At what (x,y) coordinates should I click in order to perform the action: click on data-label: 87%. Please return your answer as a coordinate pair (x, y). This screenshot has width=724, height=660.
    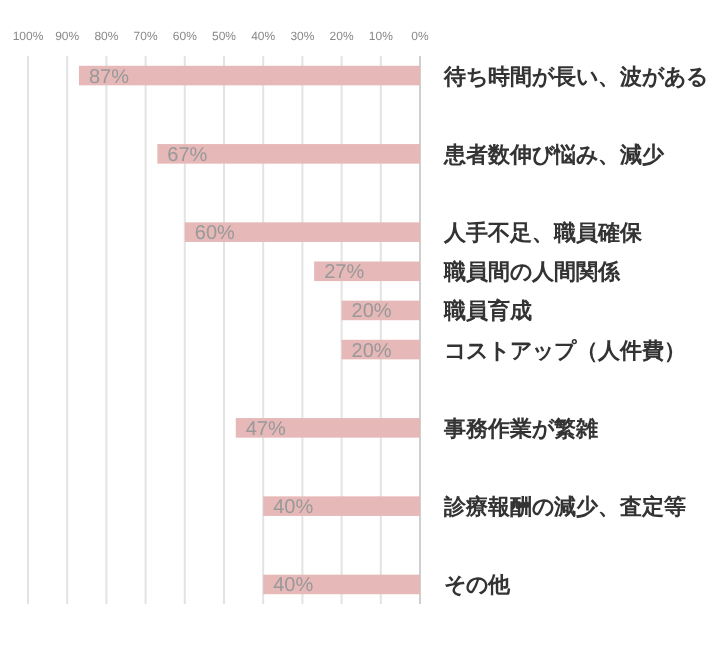
    Looking at the image, I should click on (109, 77).